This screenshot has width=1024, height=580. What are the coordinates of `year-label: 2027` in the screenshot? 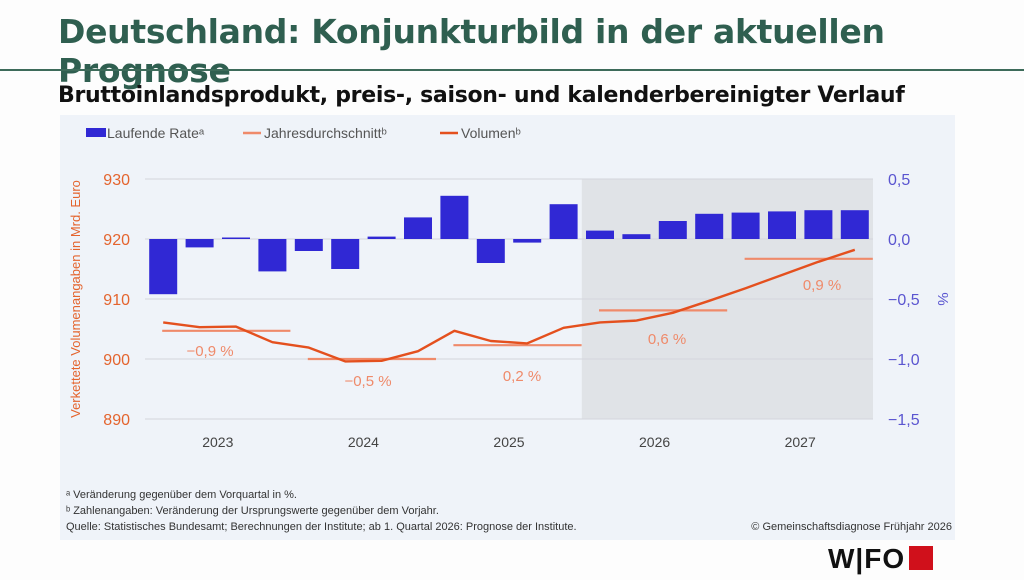 It's located at (800, 442).